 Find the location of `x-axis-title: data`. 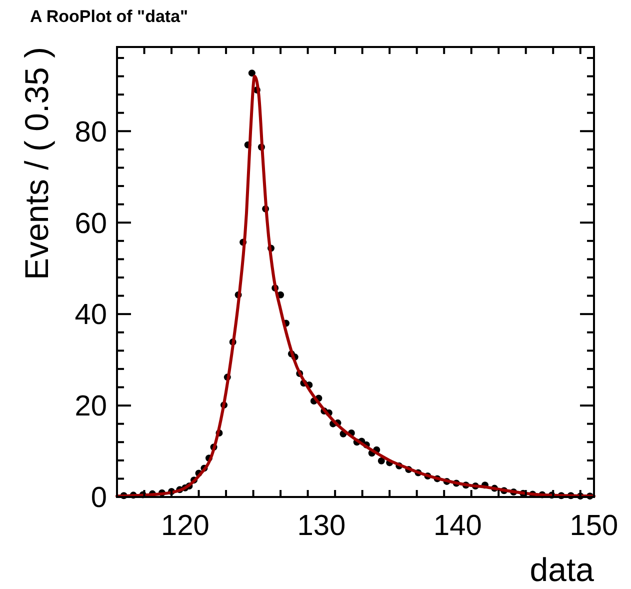

x-axis-title: data is located at coordinates (562, 569).